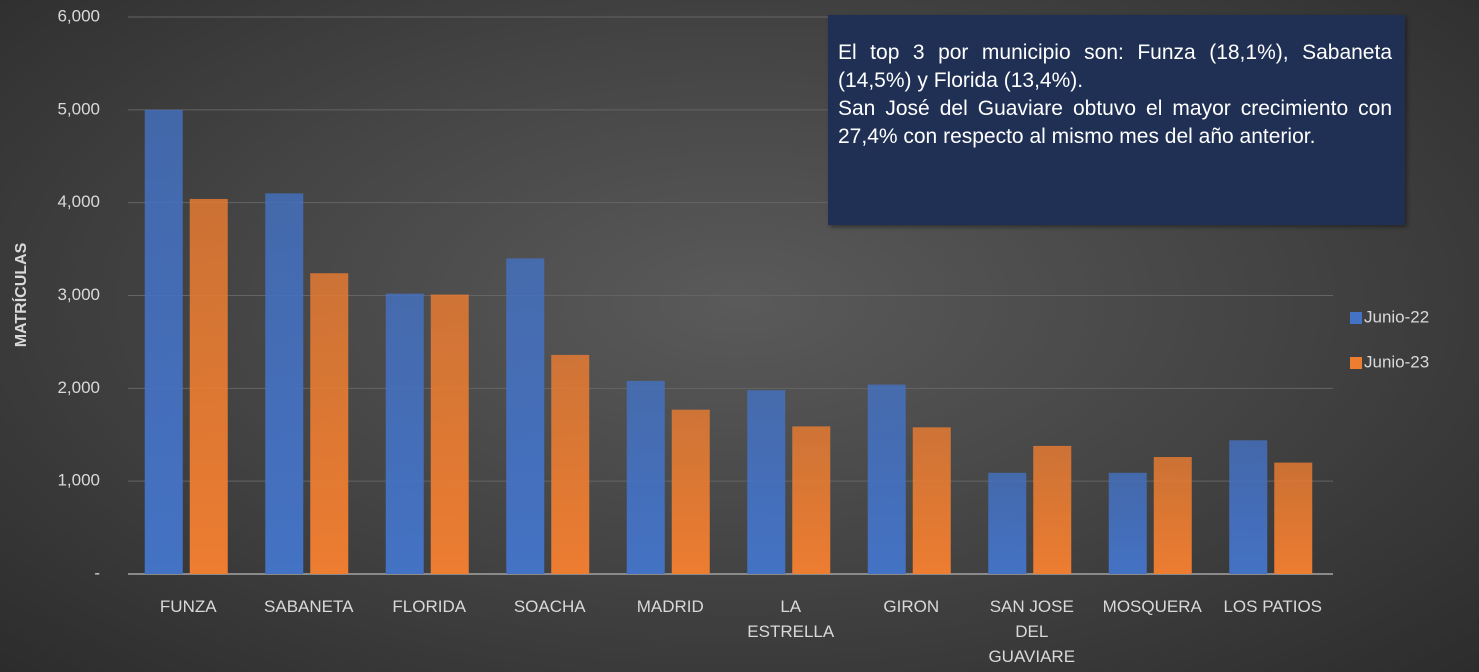 The image size is (1479, 672). Describe the element at coordinates (78, 201) in the screenshot. I see `y-tick-label: 4,000` at that location.